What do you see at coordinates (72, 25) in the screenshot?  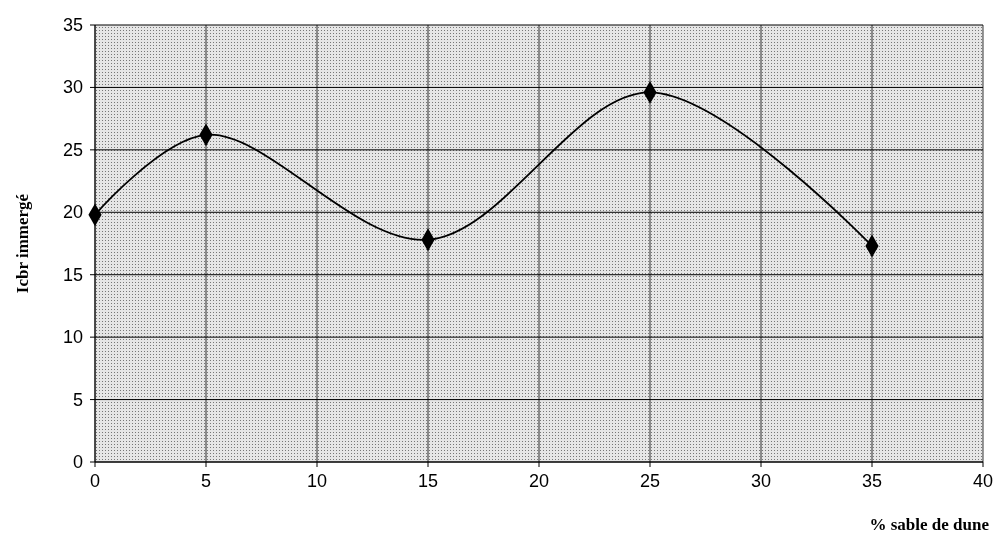 I see `y-tick-label: 35` at bounding box center [72, 25].